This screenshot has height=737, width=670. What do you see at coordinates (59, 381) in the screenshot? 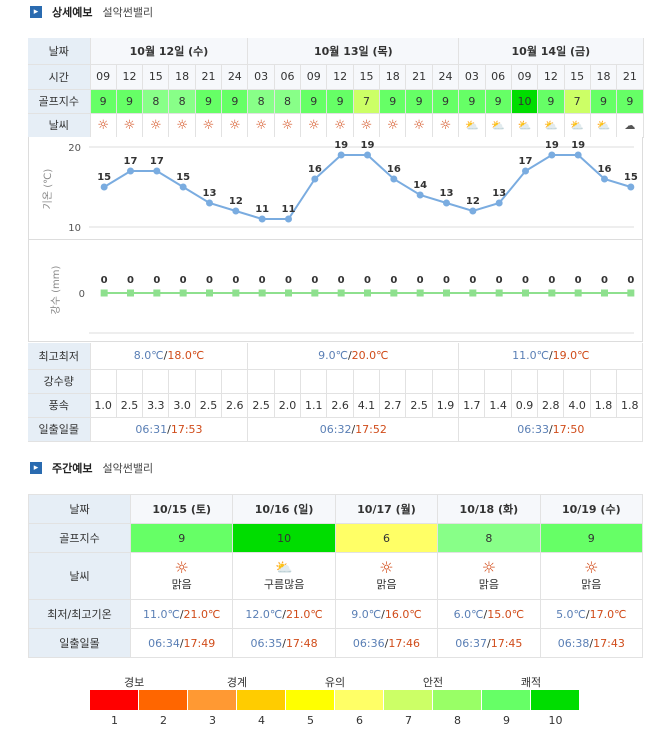
I see `rainfall-label: 강수량` at bounding box center [59, 381].